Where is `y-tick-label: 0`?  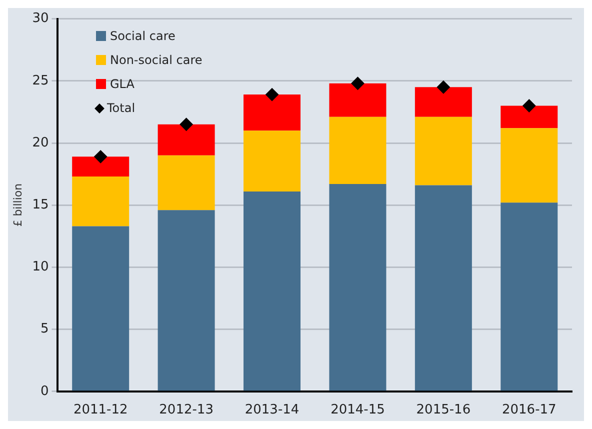 y-tick-label: 0 is located at coordinates (44, 391).